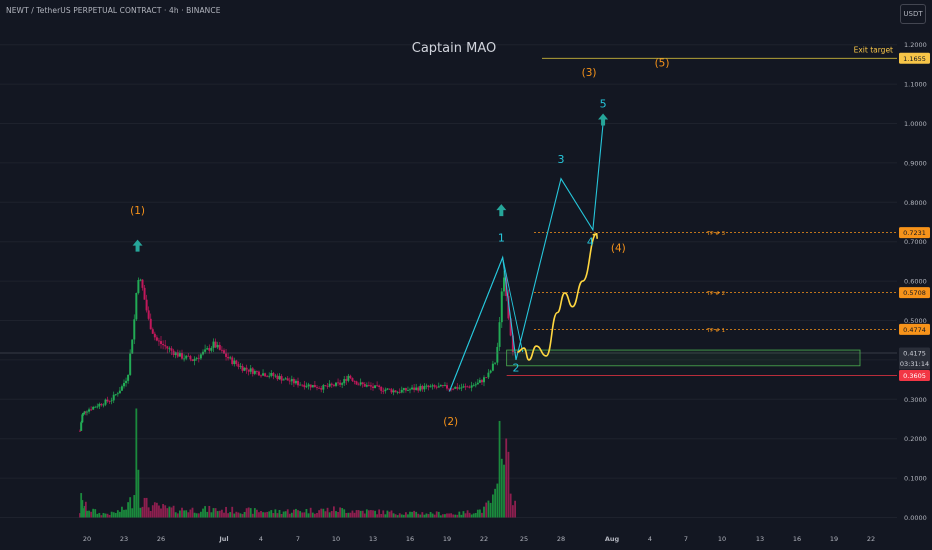 The image size is (932, 550). What do you see at coordinates (715, 331) in the screenshot?
I see `tp-label: TP # 1` at bounding box center [715, 331].